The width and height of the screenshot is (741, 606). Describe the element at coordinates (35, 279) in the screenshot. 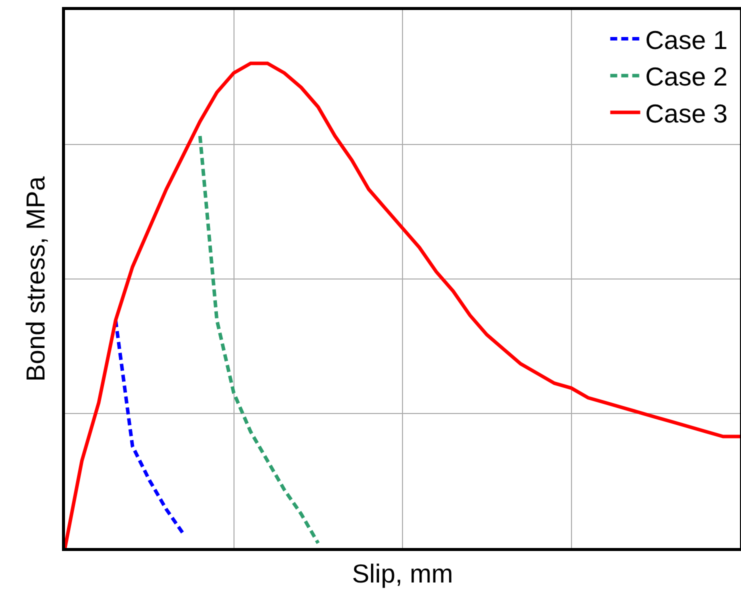

I see `y-axis-title: Bond stress, MPa` at that location.